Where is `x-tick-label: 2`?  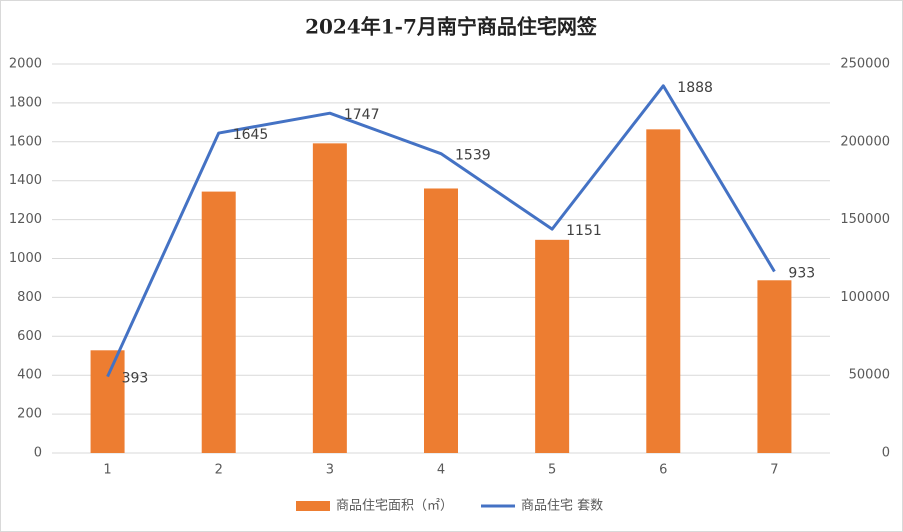 x-tick-label: 2 is located at coordinates (219, 470).